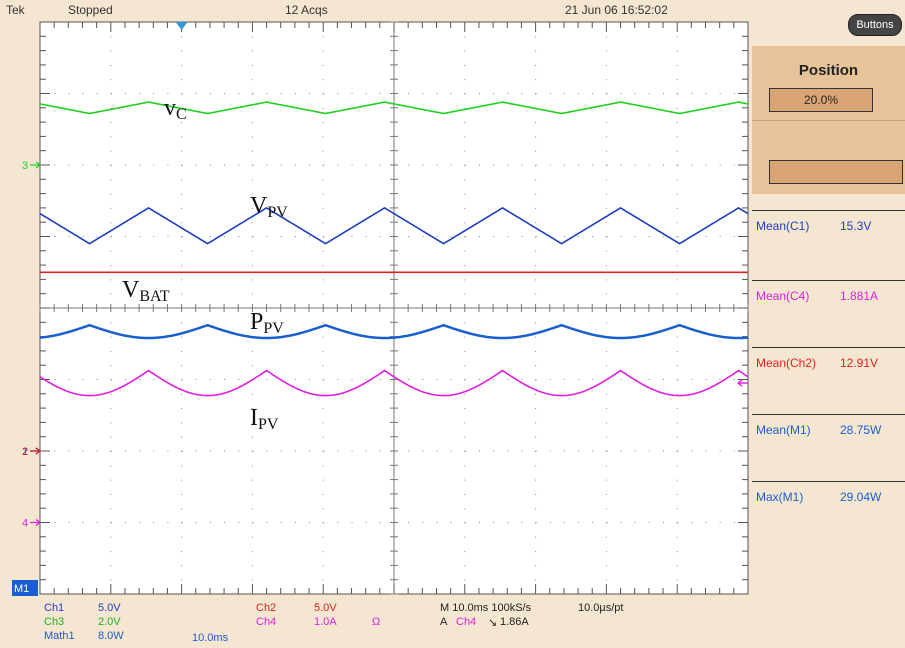 Image resolution: width=905 pixels, height=648 pixels. Describe the element at coordinates (181, 26) in the screenshot. I see `trigger-position-icon` at that location.